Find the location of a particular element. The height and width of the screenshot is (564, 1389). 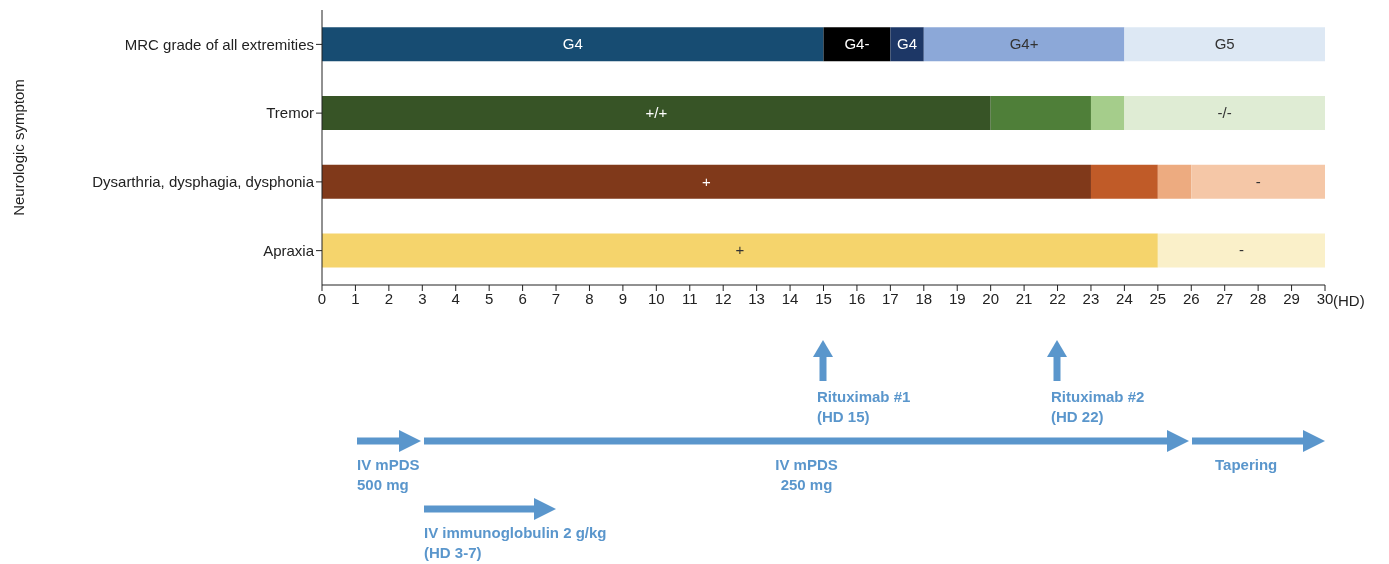

x-tick-label: 6 is located at coordinates (522, 298).